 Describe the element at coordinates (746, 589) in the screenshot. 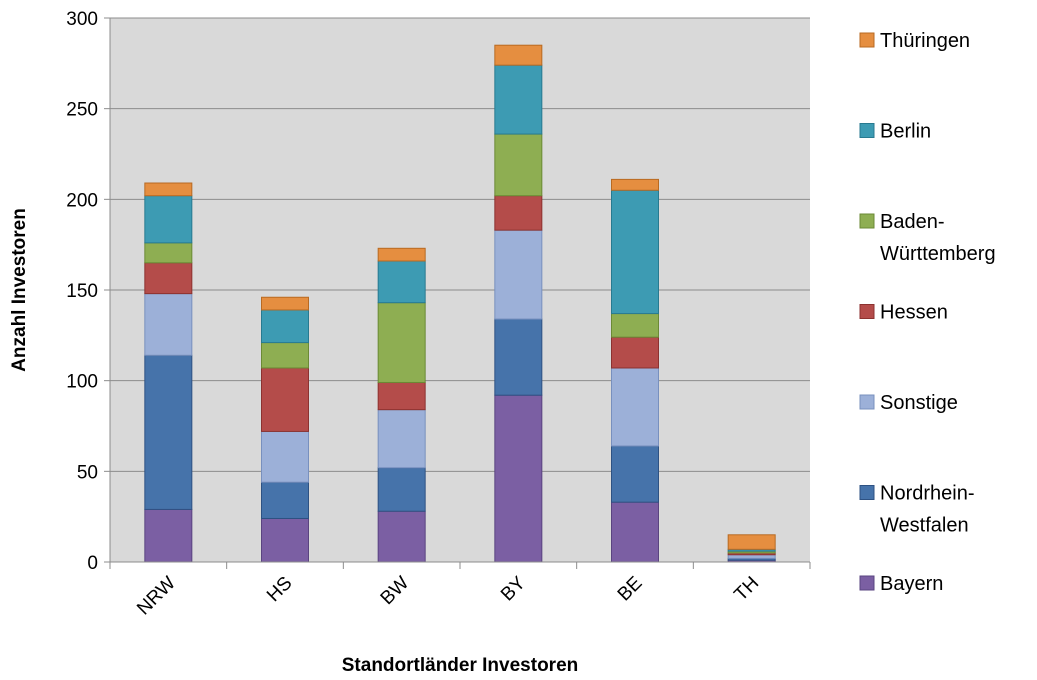

I see `x-tick-label: TH` at that location.